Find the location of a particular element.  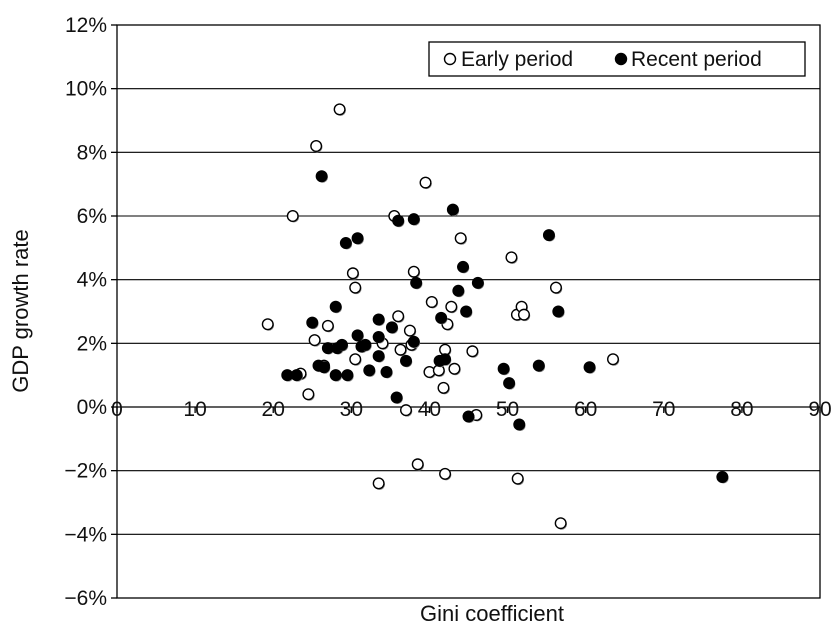

y-tick-label: −2% is located at coordinates (85, 471).